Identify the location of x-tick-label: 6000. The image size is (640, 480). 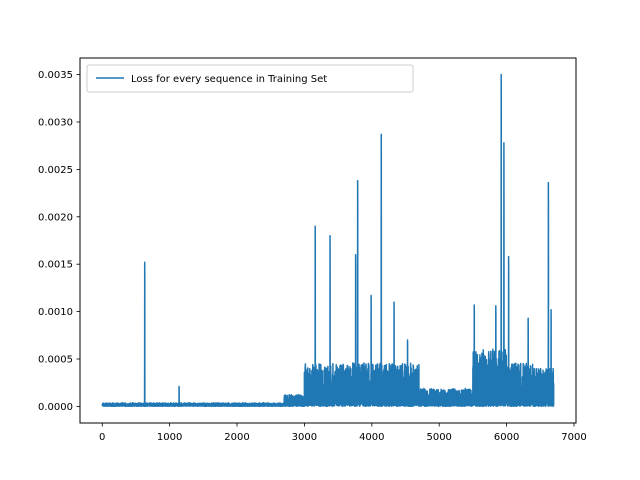
(506, 437).